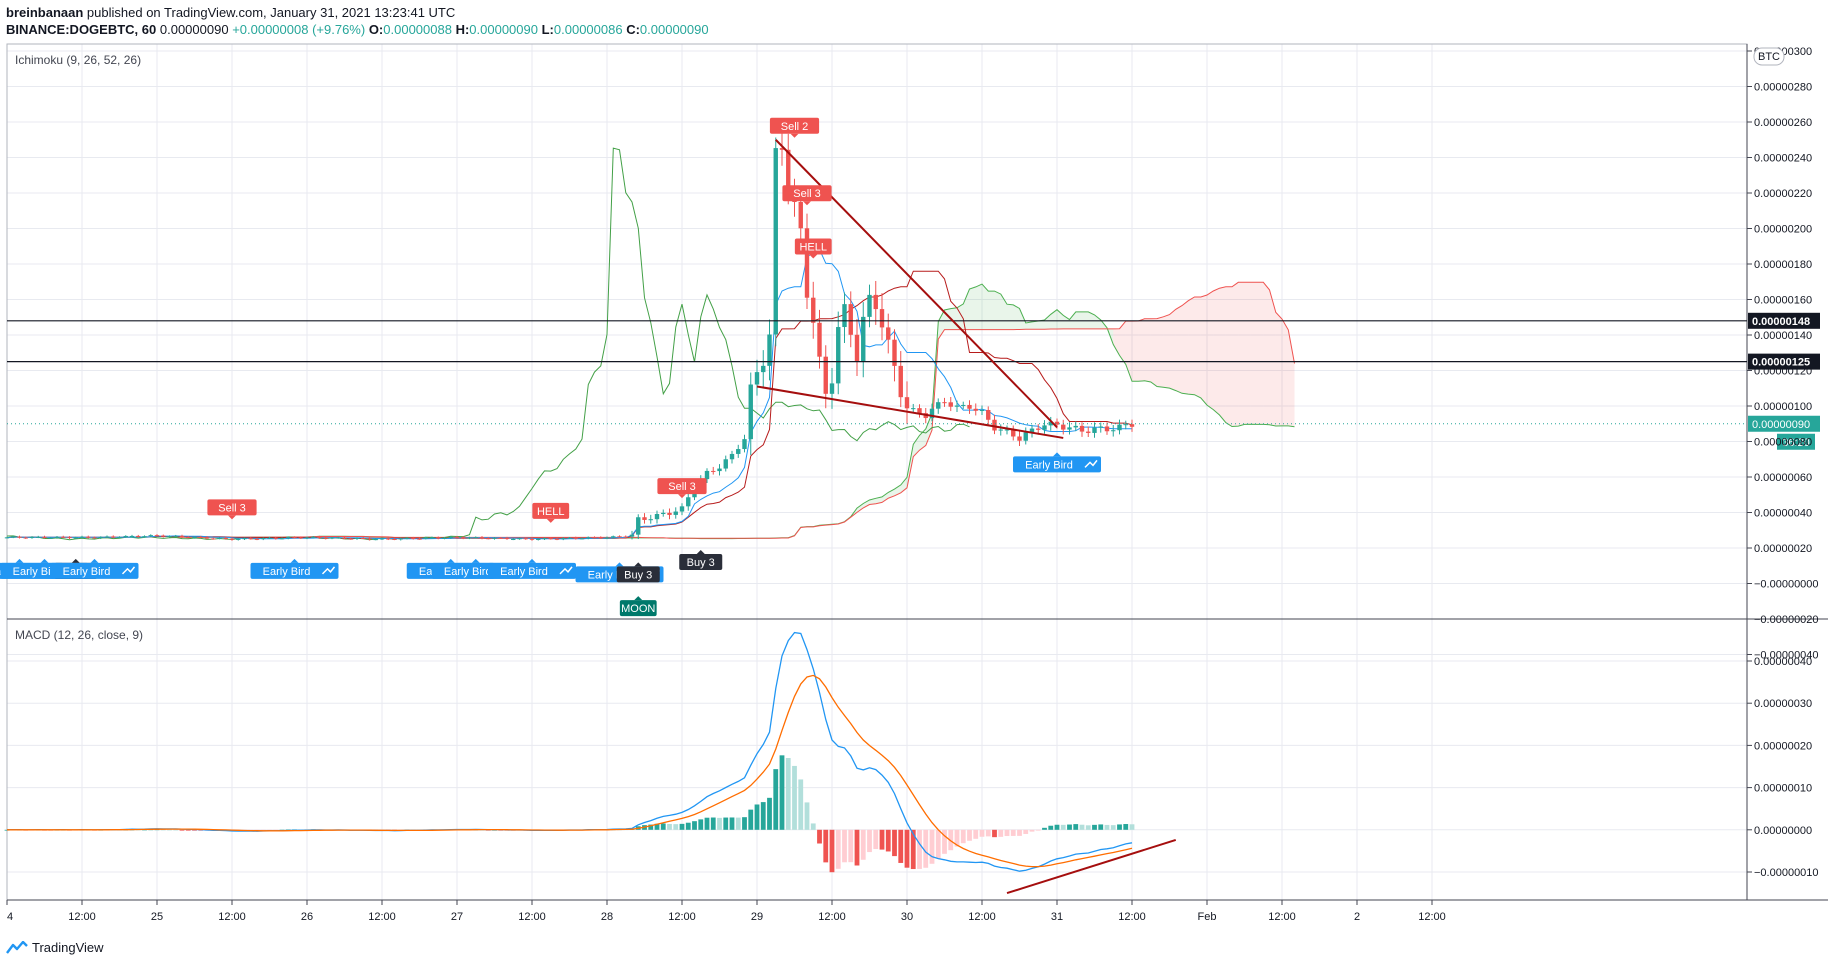 This screenshot has height=968, width=1828. I want to click on level-price-label: 0.00000148, so click(1781, 322).